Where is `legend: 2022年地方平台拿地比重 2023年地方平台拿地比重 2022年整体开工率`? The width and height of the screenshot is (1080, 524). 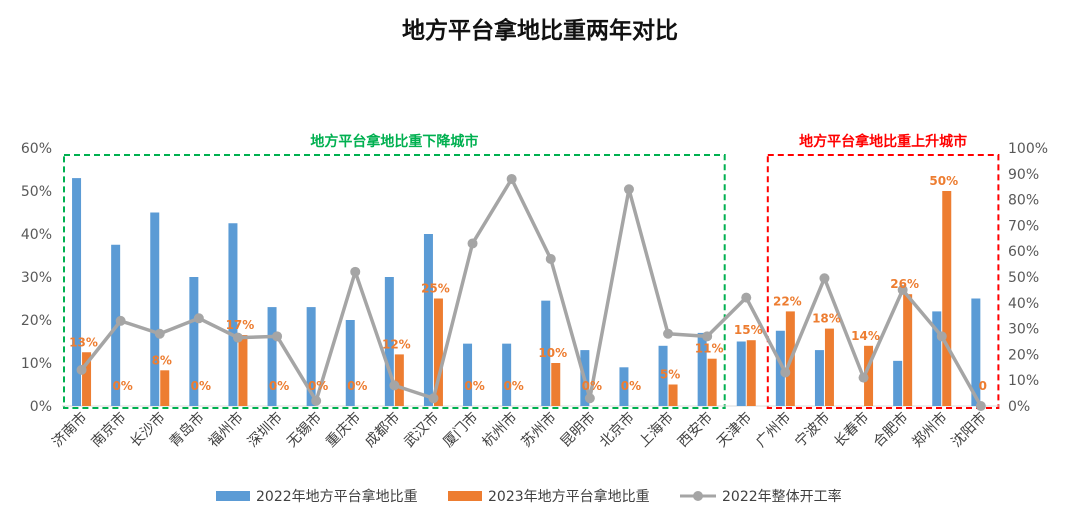
legend: 2022年地方平台拿地比重 2023年地方平台拿地比重 2022年整体开工率 is located at coordinates (529, 496).